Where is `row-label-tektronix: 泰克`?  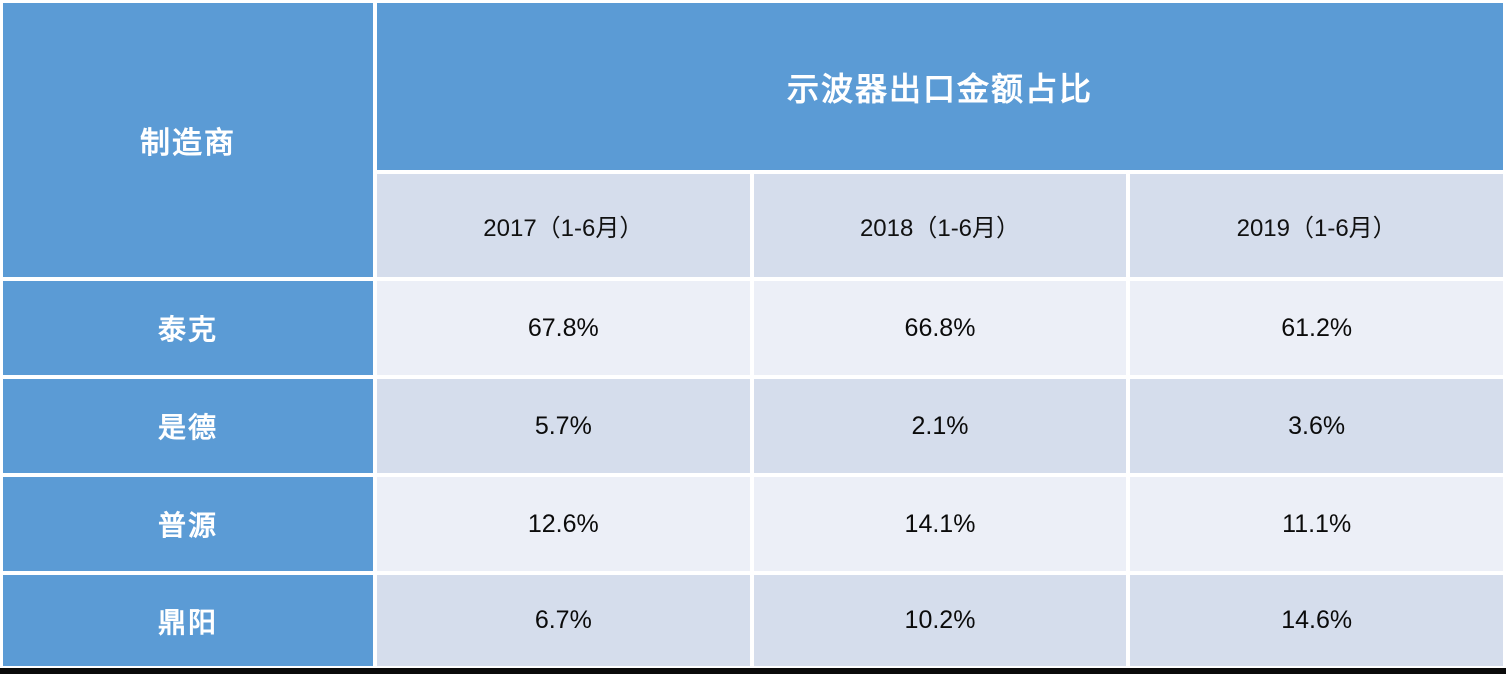 row-label-tektronix: 泰克 is located at coordinates (188, 328).